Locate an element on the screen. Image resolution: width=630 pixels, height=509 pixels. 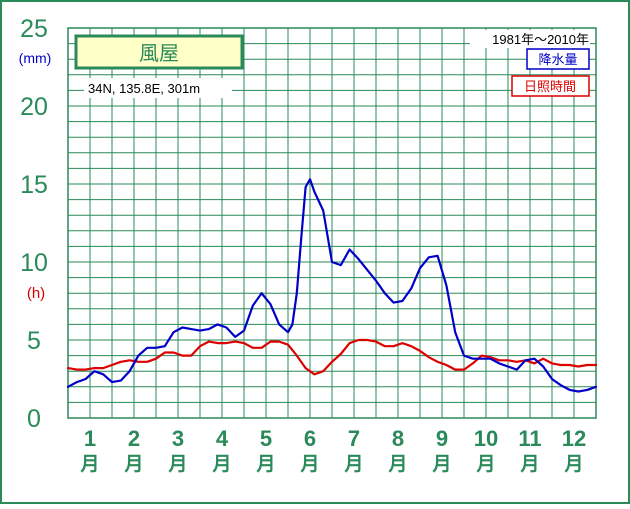
y-tick-label: 5 is located at coordinates (34, 341).